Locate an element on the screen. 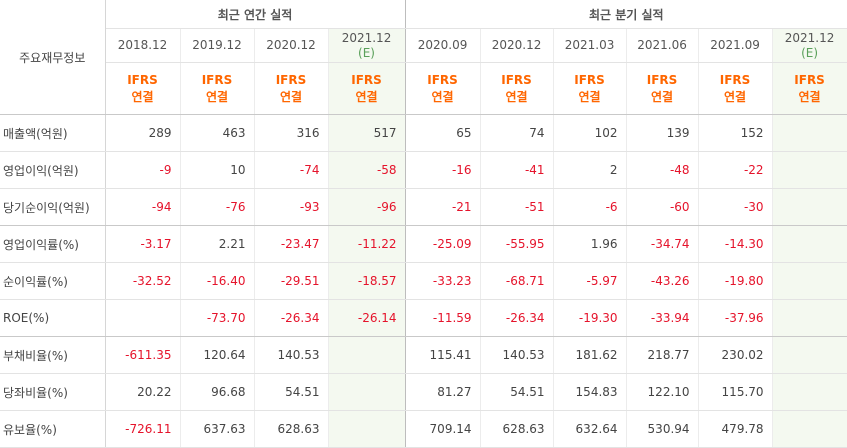 The height and width of the screenshot is (448, 847). table-cell: 96.68 is located at coordinates (217, 392).